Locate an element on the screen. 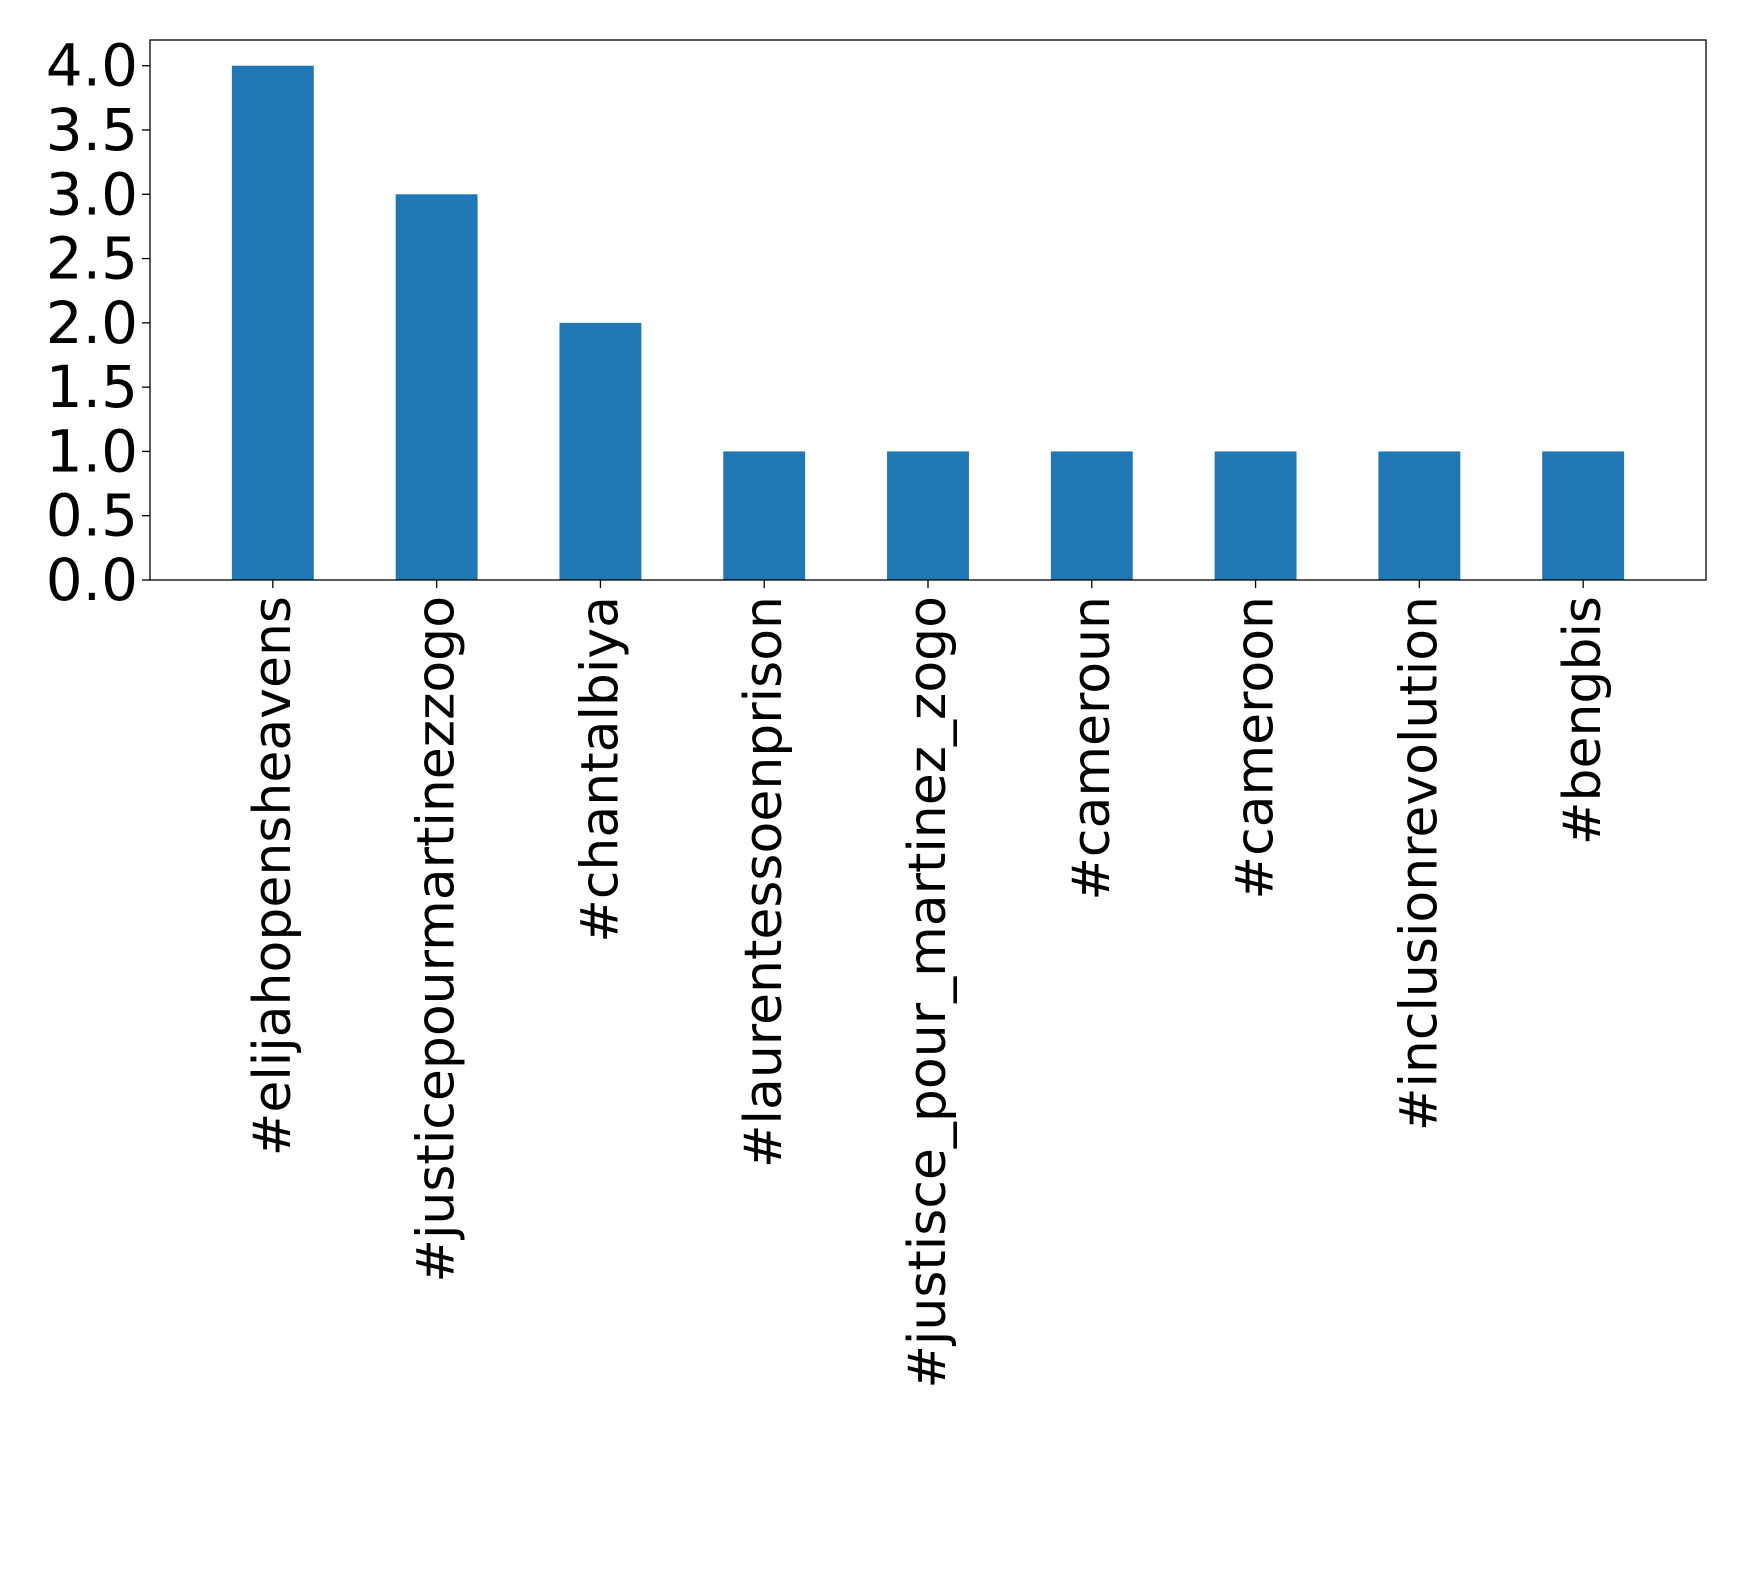 Image resolution: width=1739 pixels, height=1580 pixels. x-tick-label: #justisce_pour_martinez_zogo is located at coordinates (928, 992).